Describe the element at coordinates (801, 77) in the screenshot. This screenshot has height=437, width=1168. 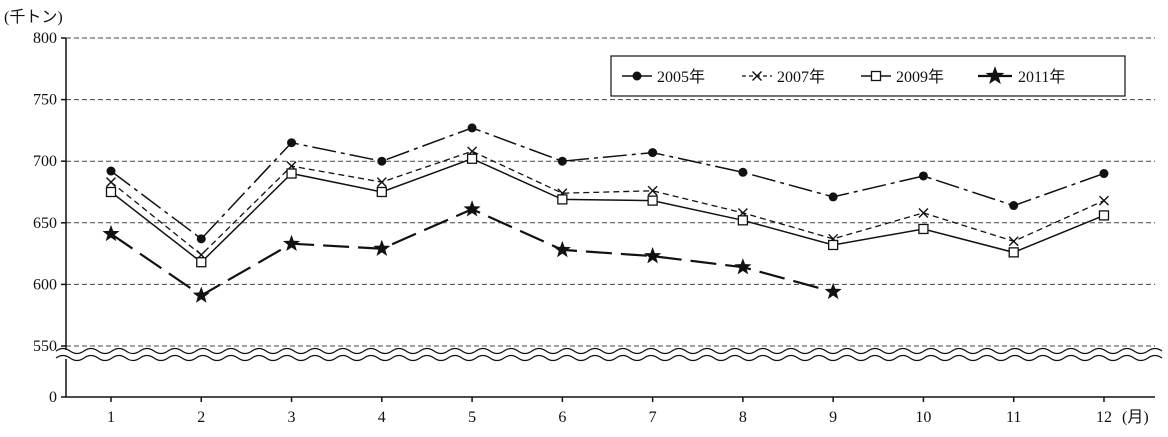
I see `legend-label: 2007年` at that location.